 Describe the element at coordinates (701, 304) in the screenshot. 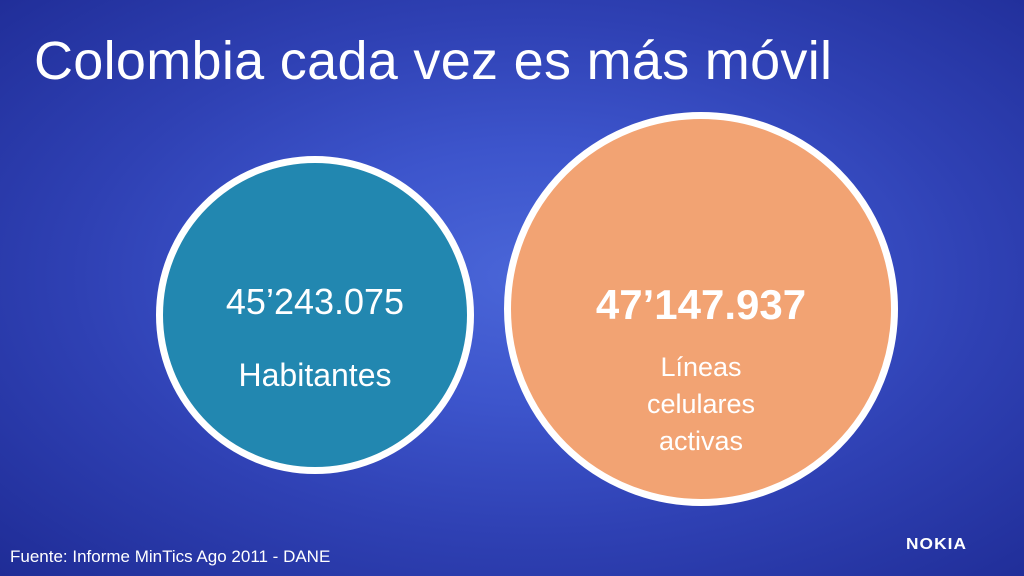

I see `mobile-lines-number: 47’147.937` at that location.